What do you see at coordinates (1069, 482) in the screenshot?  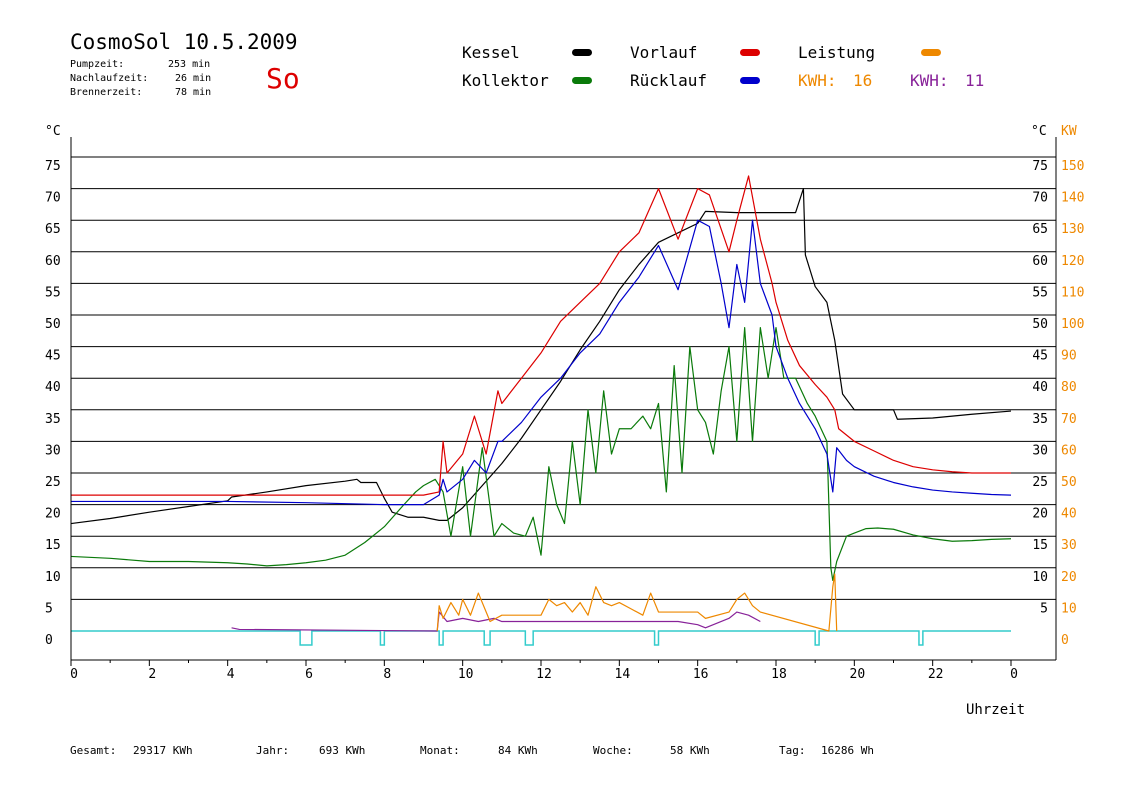 I see `y-tick-label-kw: 50` at bounding box center [1069, 482].